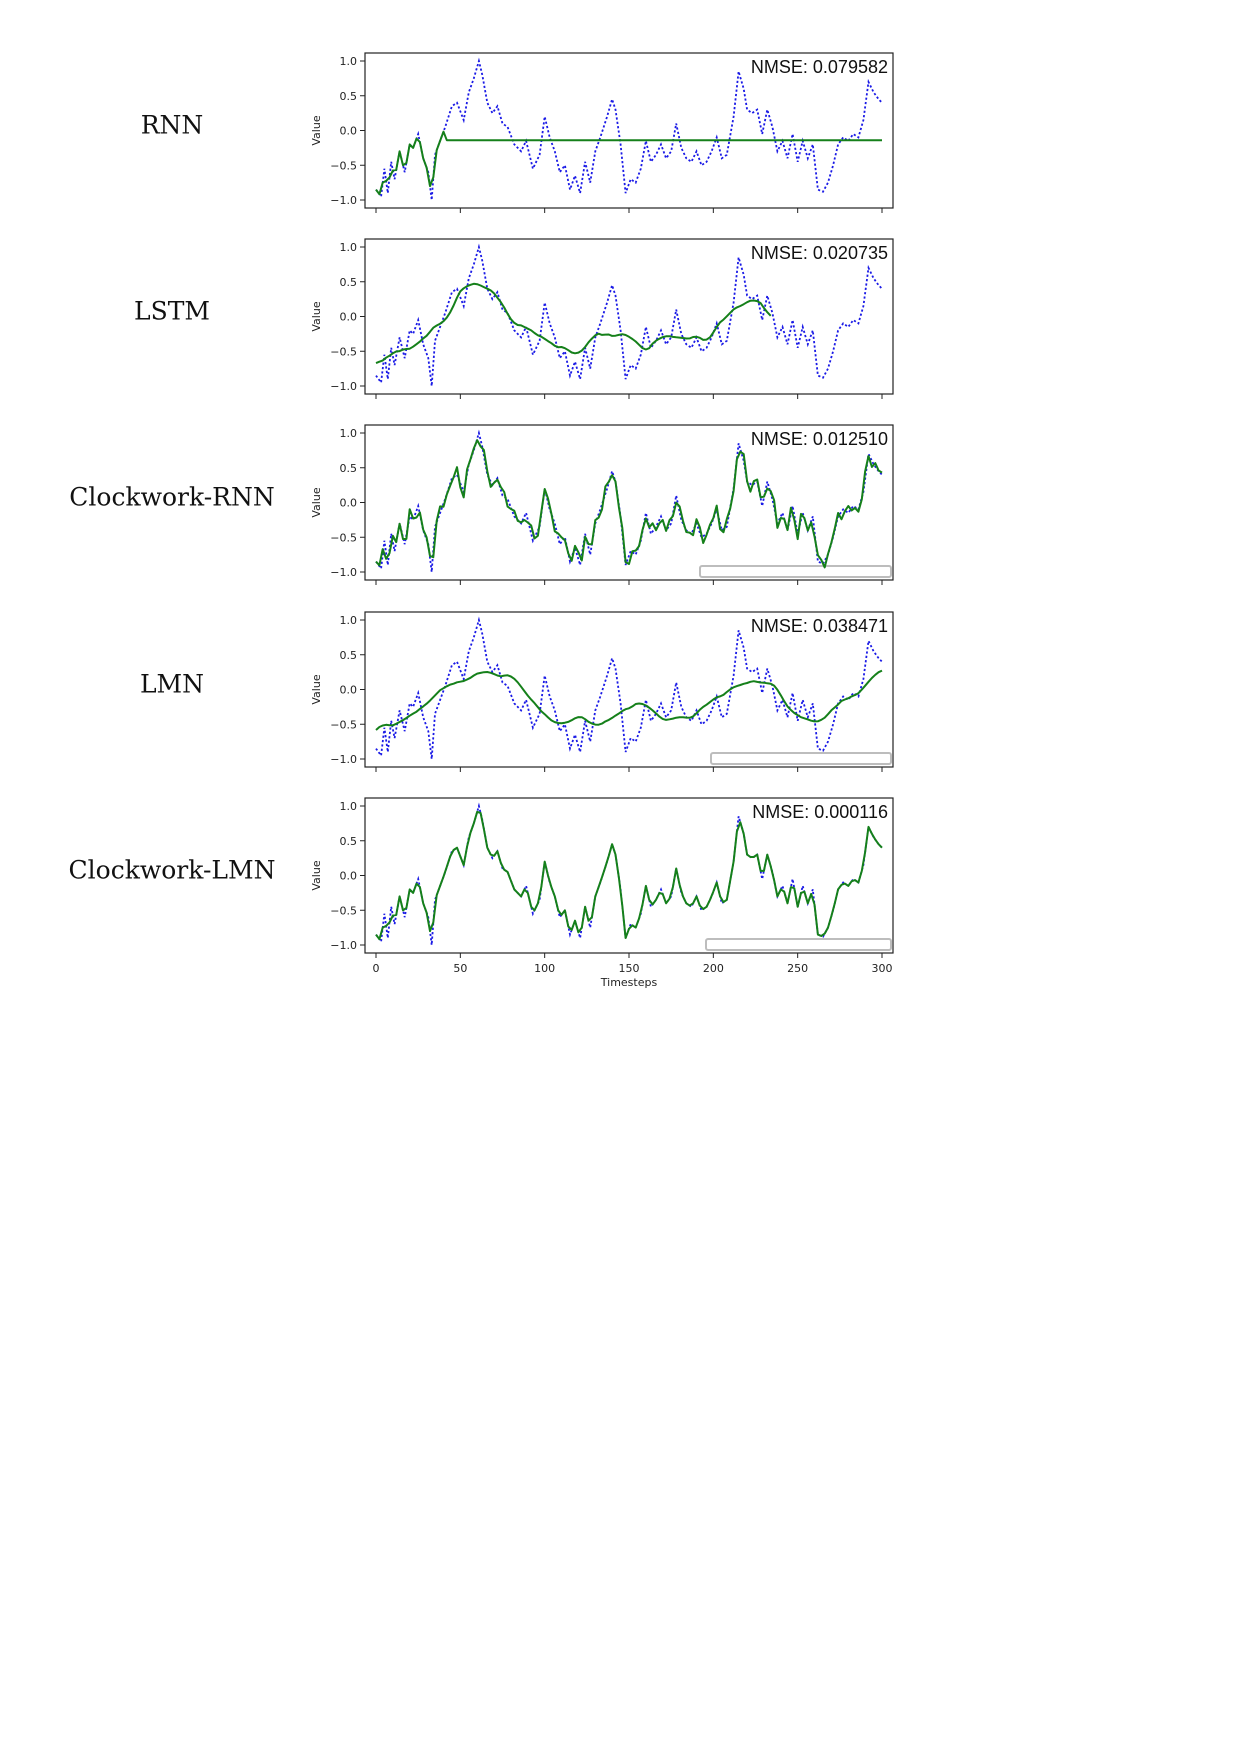 Image resolution: width=1240 pixels, height=1754 pixels. I want to click on panel-4: LMN 1.0 0.5 0.0 −0.5 −1.0 Value NMSE: 0.038471, so click(517, 691).